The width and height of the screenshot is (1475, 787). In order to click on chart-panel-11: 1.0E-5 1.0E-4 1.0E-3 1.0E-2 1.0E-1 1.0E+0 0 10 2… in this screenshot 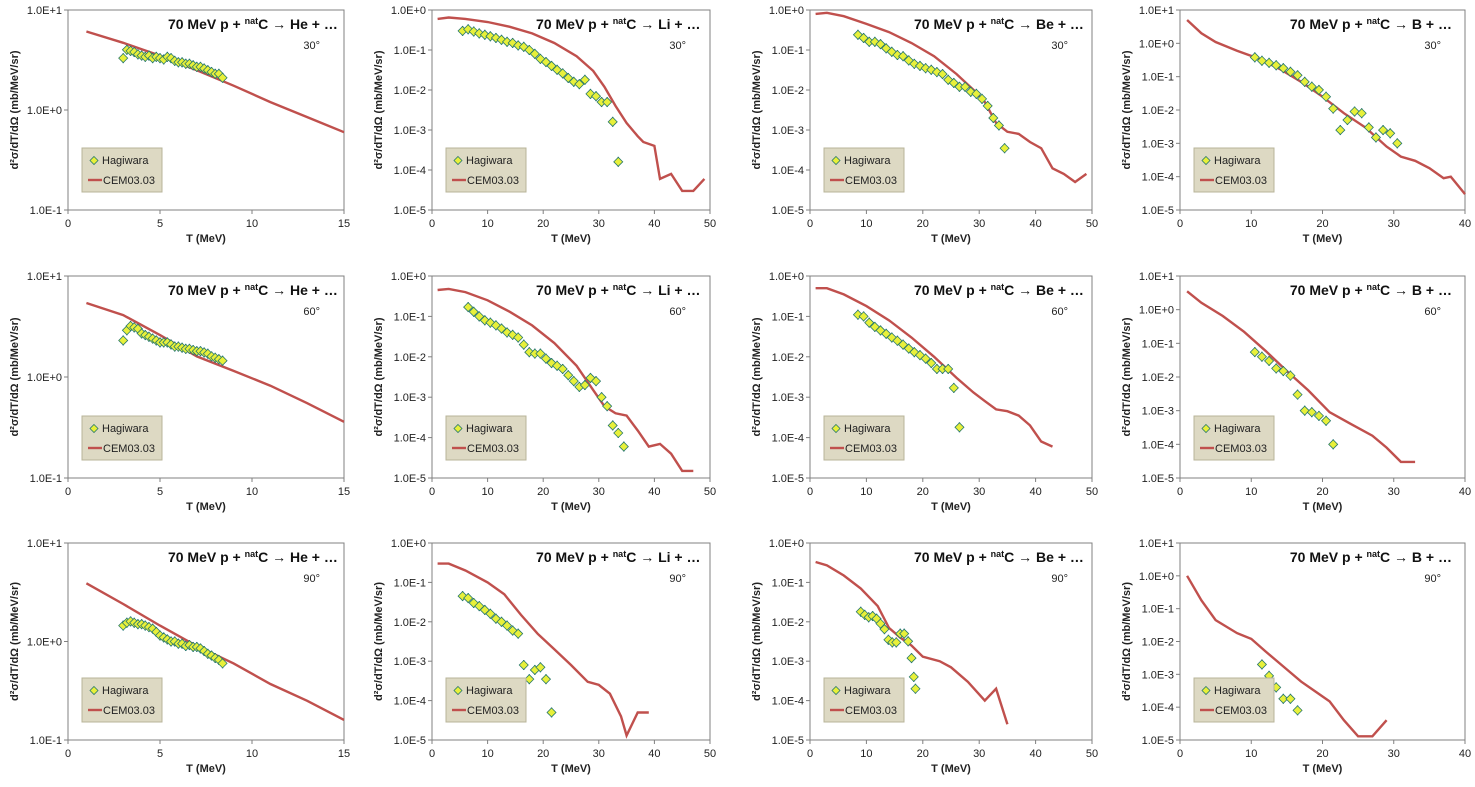, I will do `click(924, 656)`.